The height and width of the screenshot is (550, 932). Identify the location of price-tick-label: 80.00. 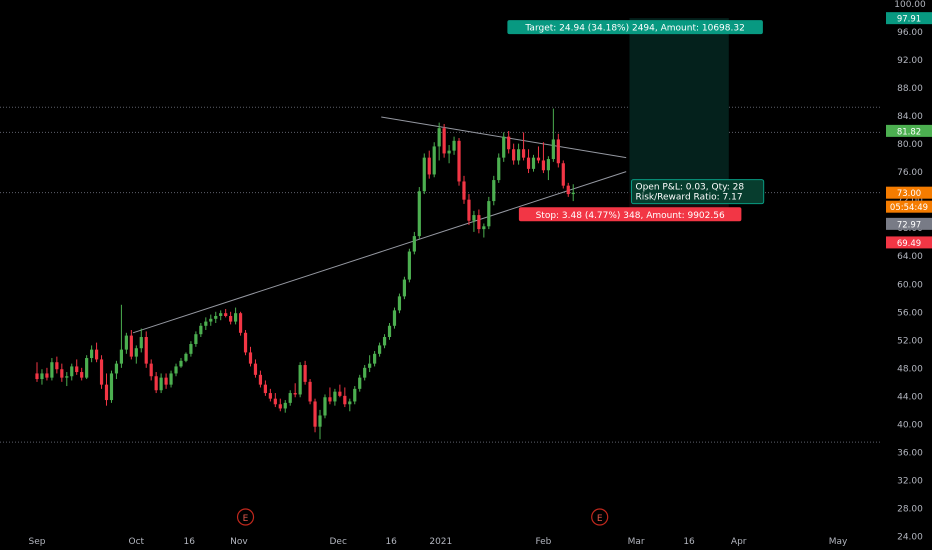
(910, 145).